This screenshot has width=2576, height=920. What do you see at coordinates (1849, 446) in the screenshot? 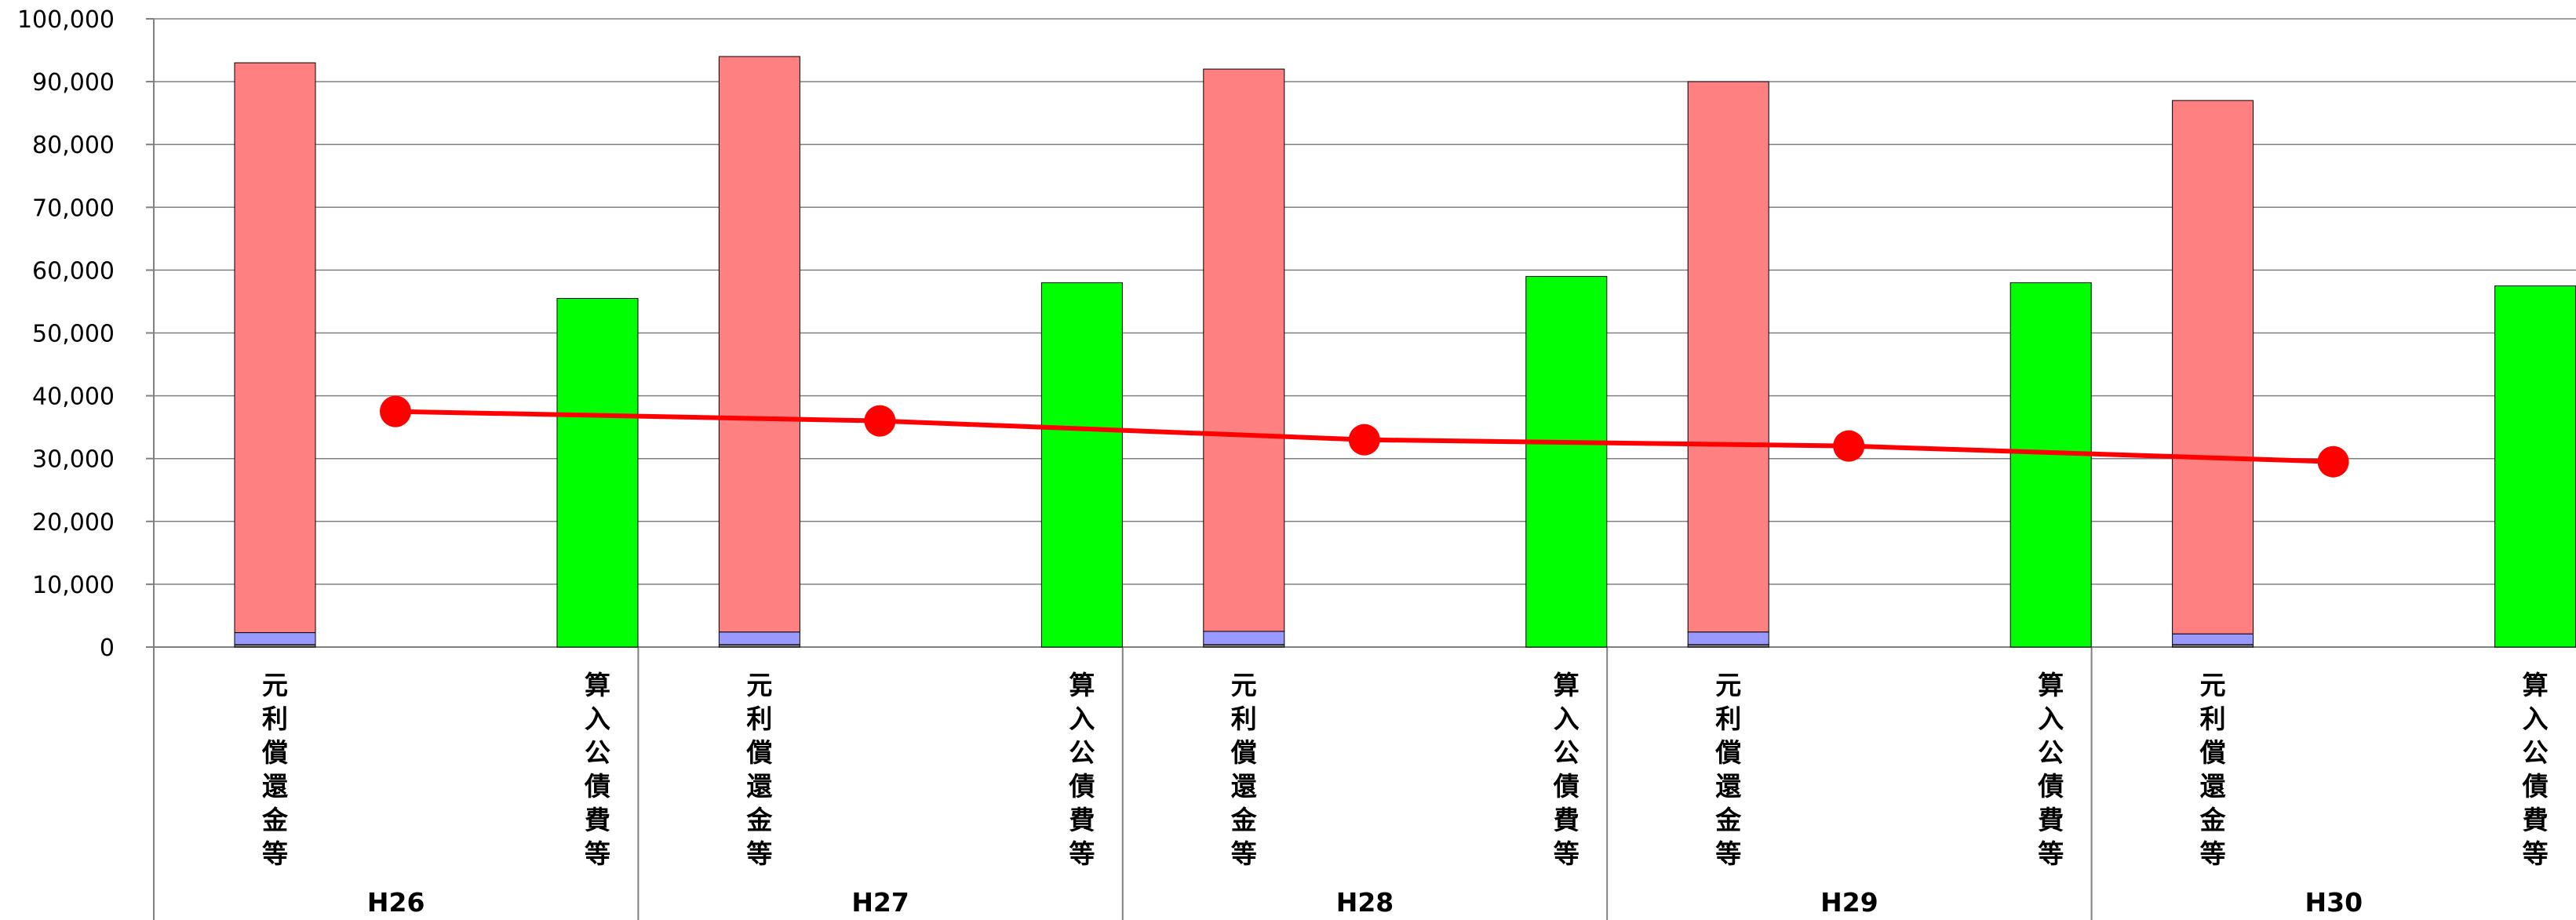
I see `line-point-H29` at bounding box center [1849, 446].